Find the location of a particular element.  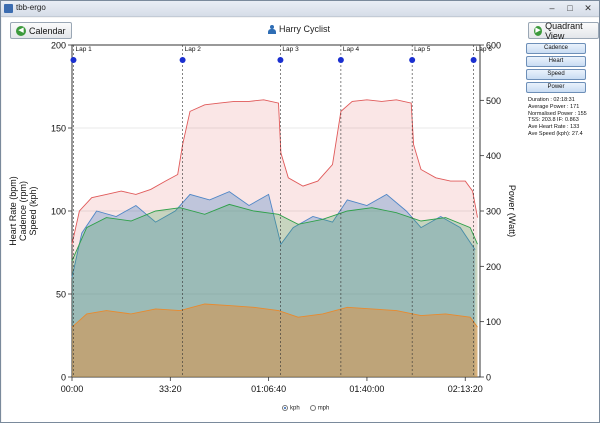

x-tick-label: 01:06:40 is located at coordinates (268, 389).